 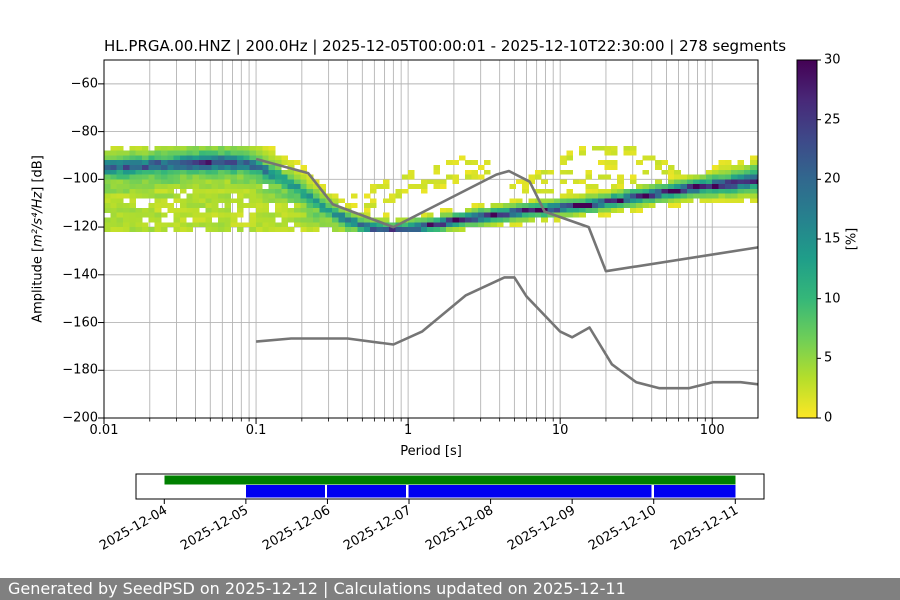 I want to click on colorbar-tick-label: 10, so click(x=832, y=299).